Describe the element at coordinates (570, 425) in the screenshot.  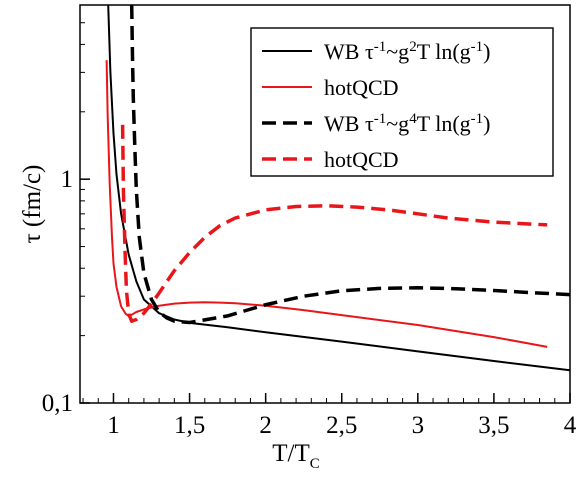
I see `x-tick-label: 4` at that location.